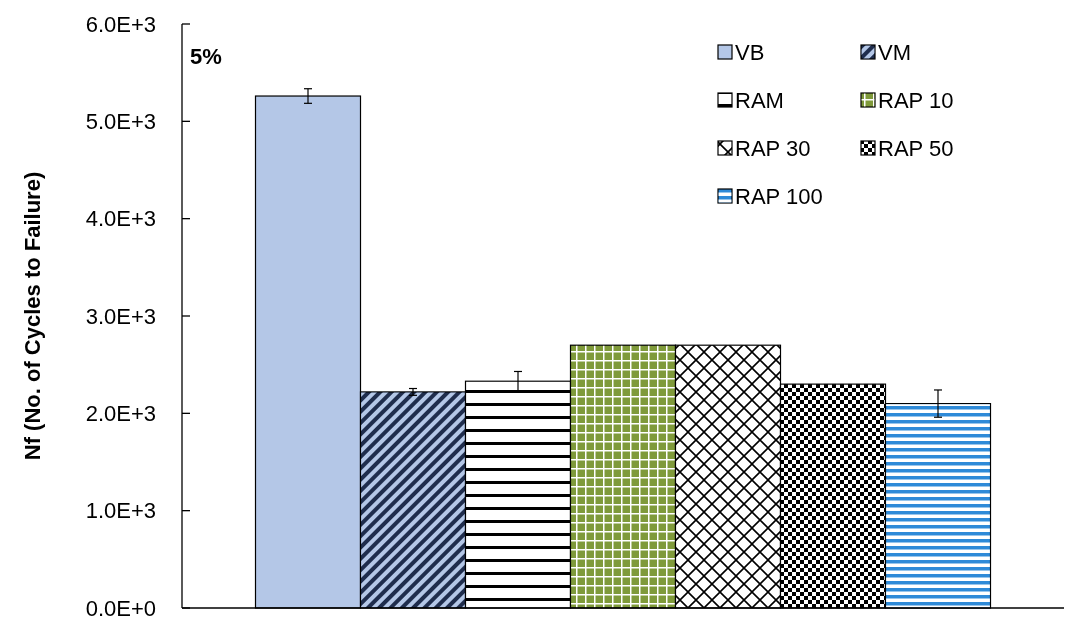 This screenshot has width=1088, height=622. What do you see at coordinates (120, 414) in the screenshot?
I see `y-tick-label: 2.0E+3` at bounding box center [120, 414].